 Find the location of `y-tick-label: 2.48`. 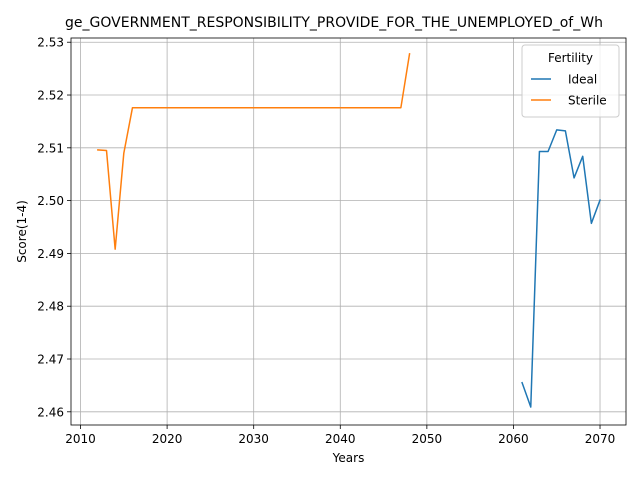

y-tick-label: 2.48 is located at coordinates (50, 307).